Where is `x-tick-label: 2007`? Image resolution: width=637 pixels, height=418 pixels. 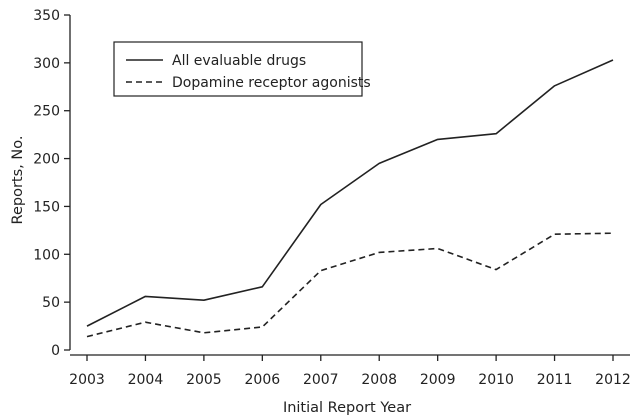
x-tick-label: 2007 is located at coordinates (321, 380).